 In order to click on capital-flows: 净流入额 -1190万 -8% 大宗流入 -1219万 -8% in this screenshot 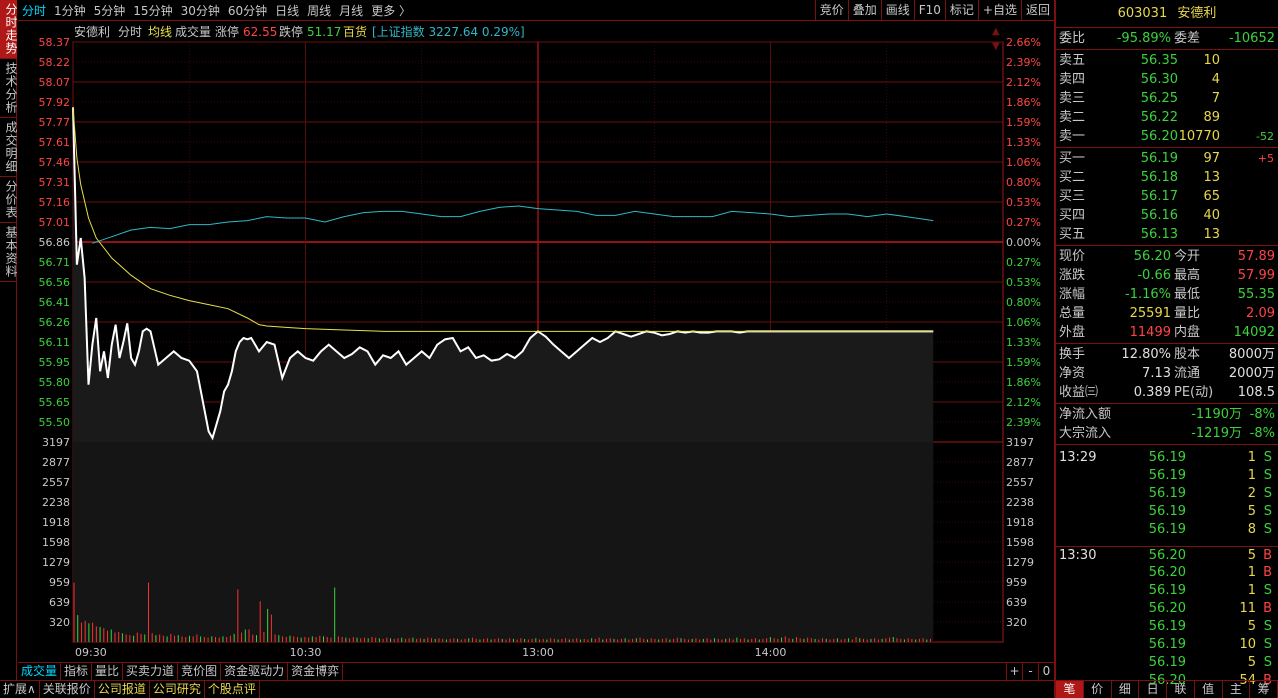, I will do `click(1167, 424)`.